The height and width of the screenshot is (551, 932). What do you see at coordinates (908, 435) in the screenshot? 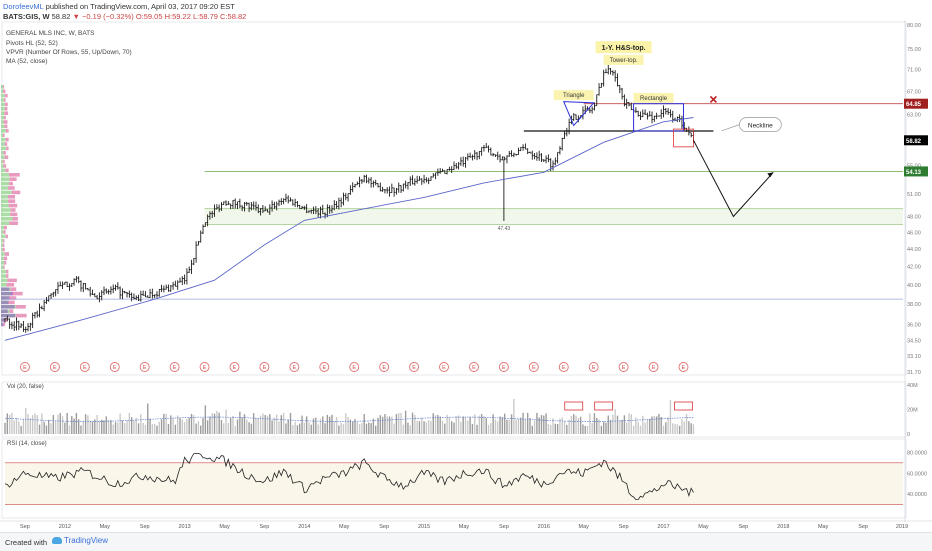
I see `volume-tick-label: 0` at bounding box center [908, 435].